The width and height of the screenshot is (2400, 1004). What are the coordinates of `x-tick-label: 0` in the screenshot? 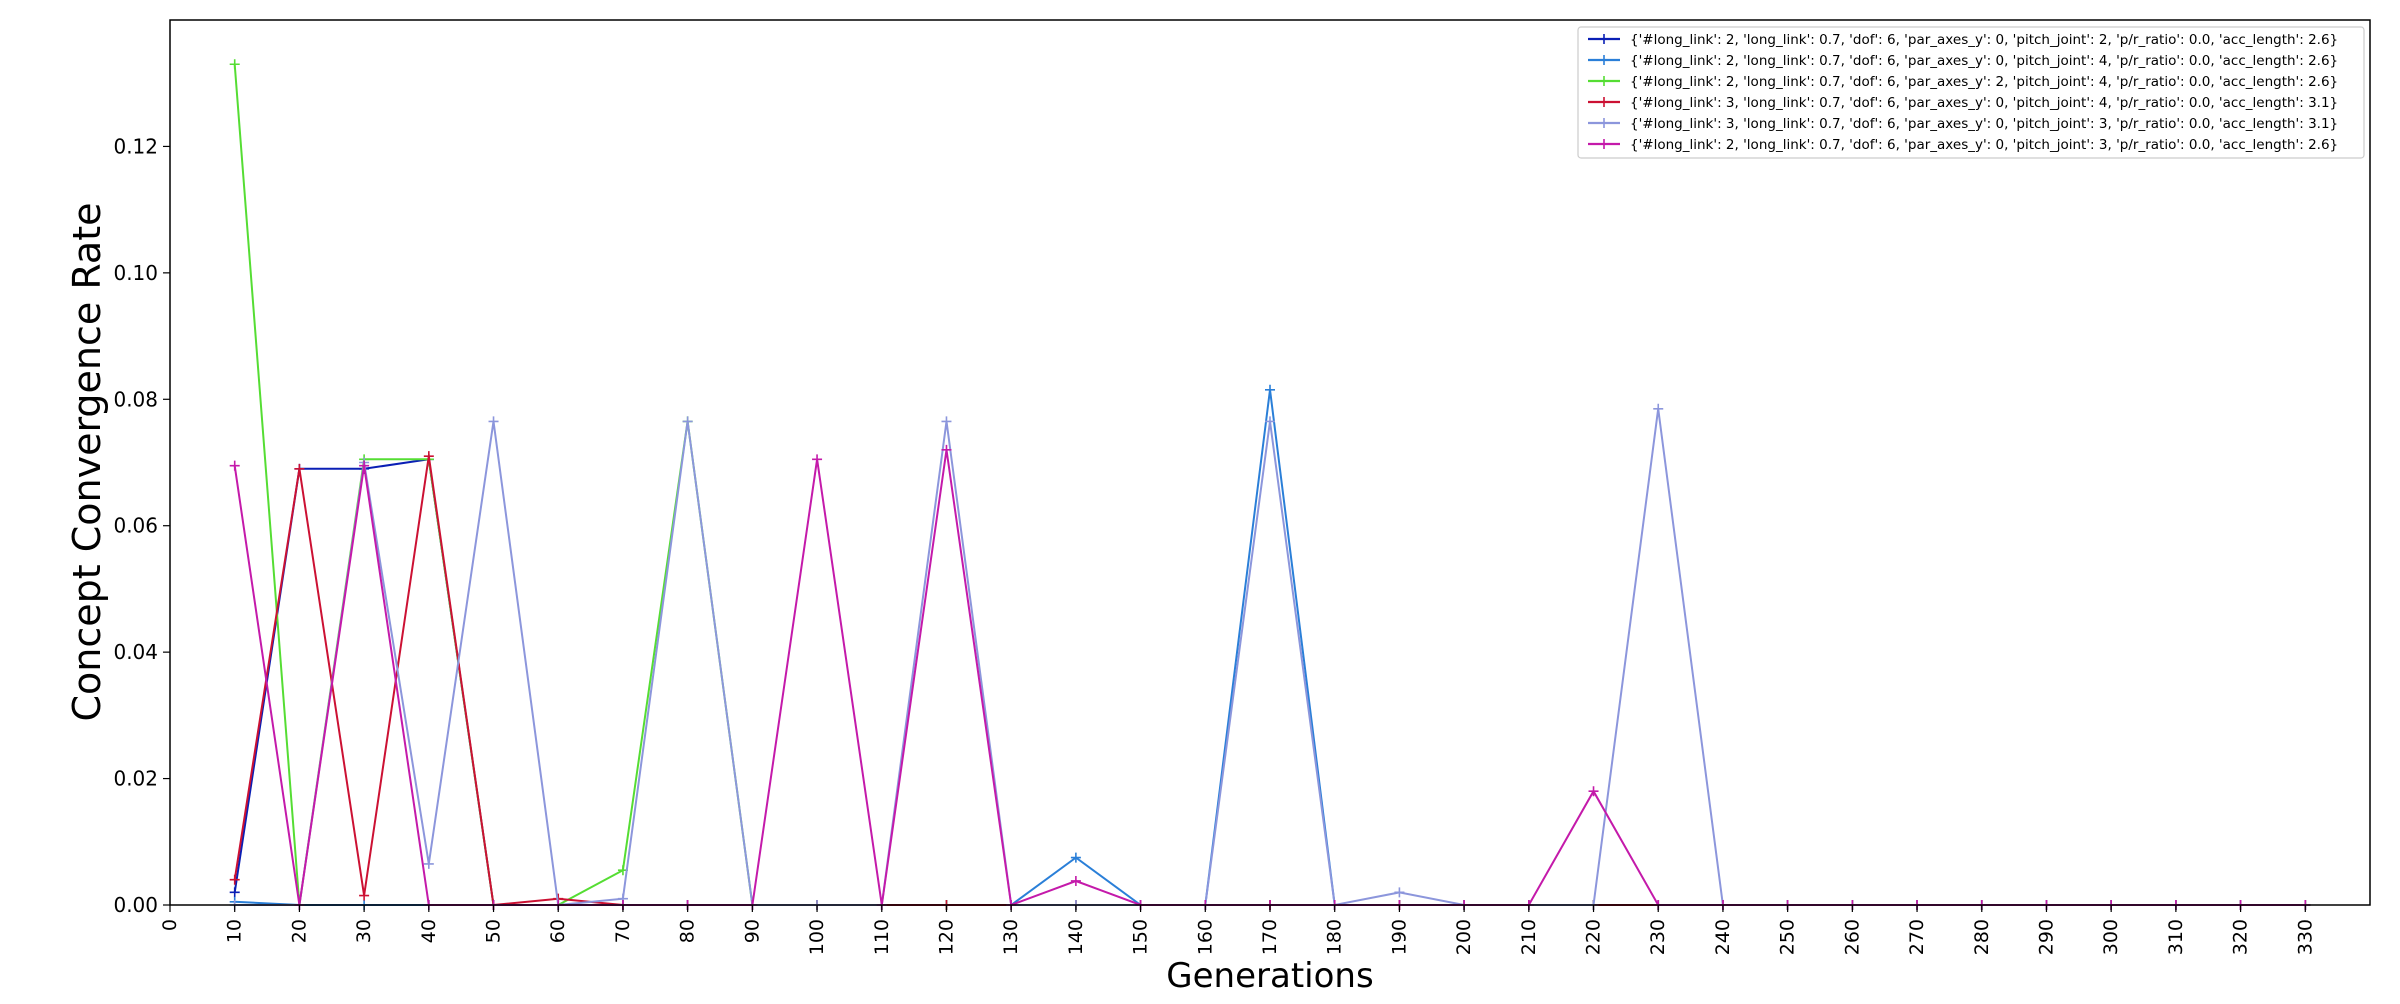 It's located at (170, 925).